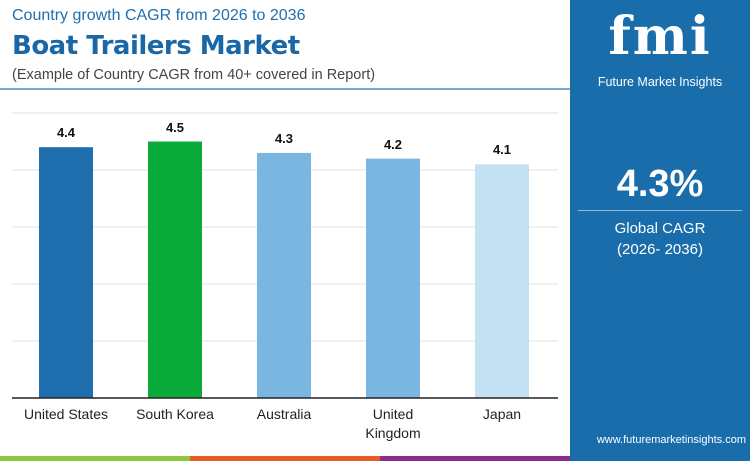  I want to click on logo-text: Future Market Insights, so click(660, 82).